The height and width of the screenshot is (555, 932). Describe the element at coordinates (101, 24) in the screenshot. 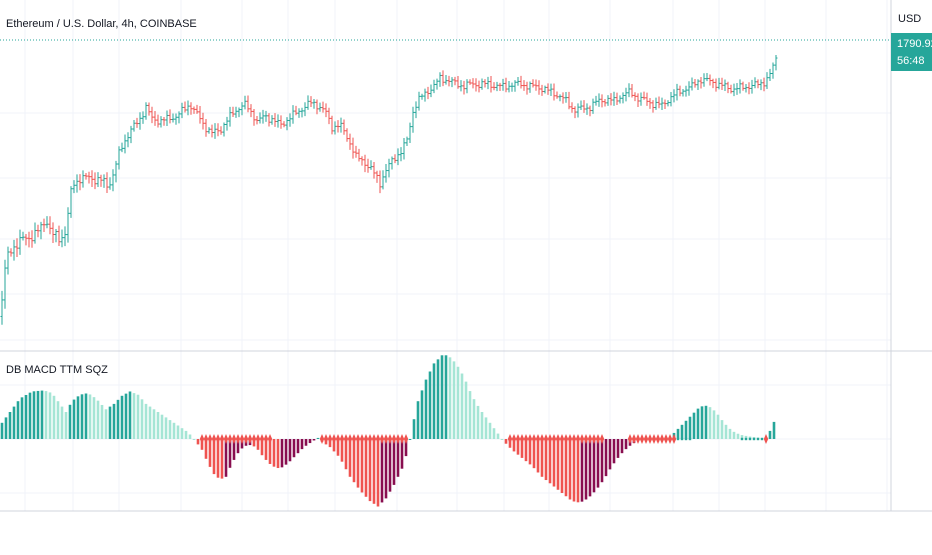

I see `price-chart-title: Ethereum / U.S. Dollar, 4h, COINBASE` at that location.